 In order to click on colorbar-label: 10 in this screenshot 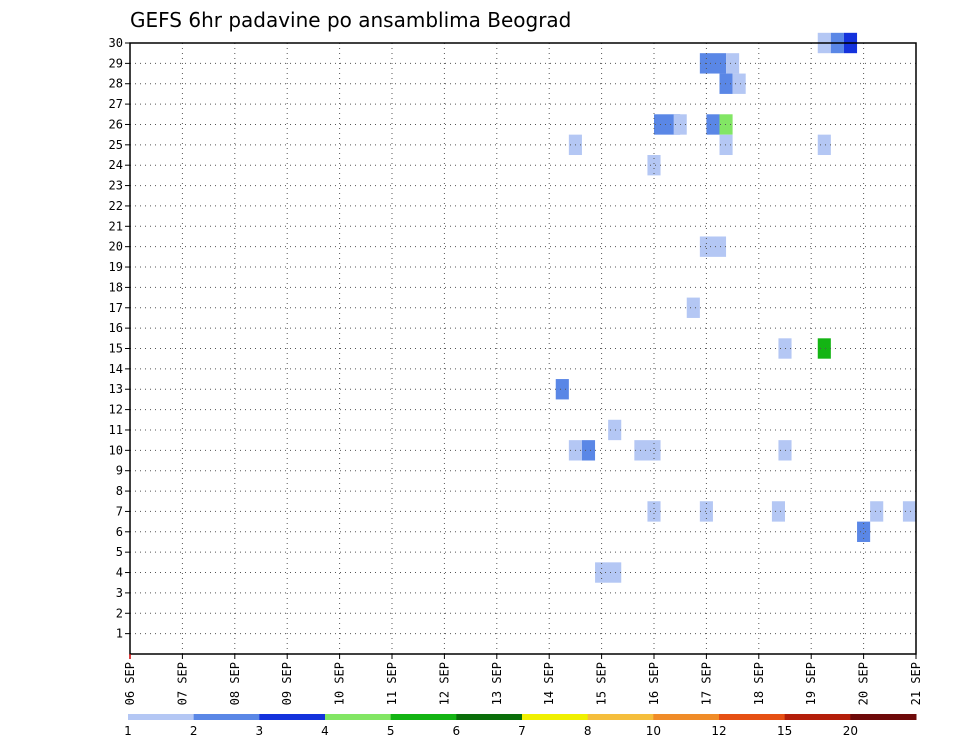, I will do `click(653, 731)`.